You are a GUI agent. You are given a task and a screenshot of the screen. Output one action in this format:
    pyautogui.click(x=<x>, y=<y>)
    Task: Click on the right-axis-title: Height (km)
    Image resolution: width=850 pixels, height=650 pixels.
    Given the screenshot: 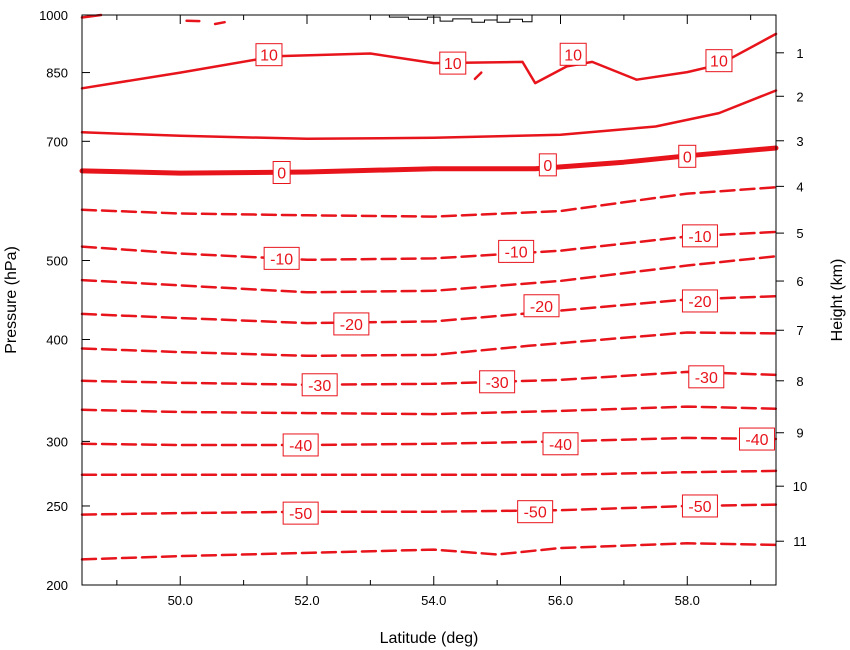 What is the action you would take?
    pyautogui.click(x=837, y=300)
    